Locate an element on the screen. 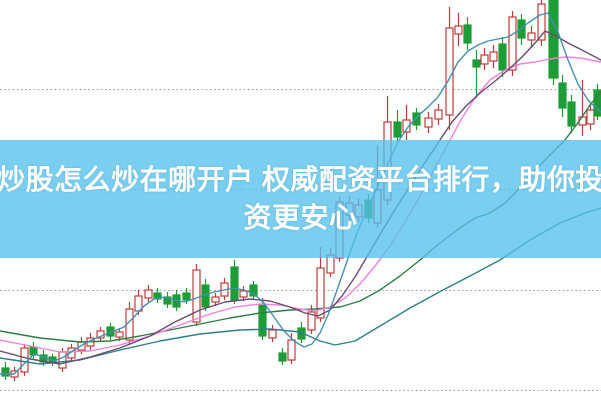 The image size is (601, 401). banner-text-line1: 炒股怎么炒在哪开户 权威配资平台排行，助你投 is located at coordinates (300, 179).